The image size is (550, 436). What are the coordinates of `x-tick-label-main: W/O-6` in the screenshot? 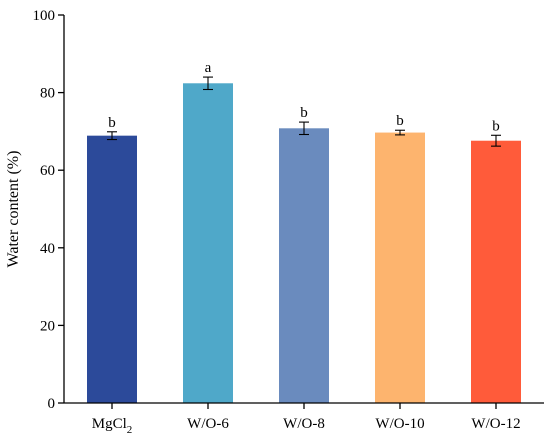 It's located at (208, 424).